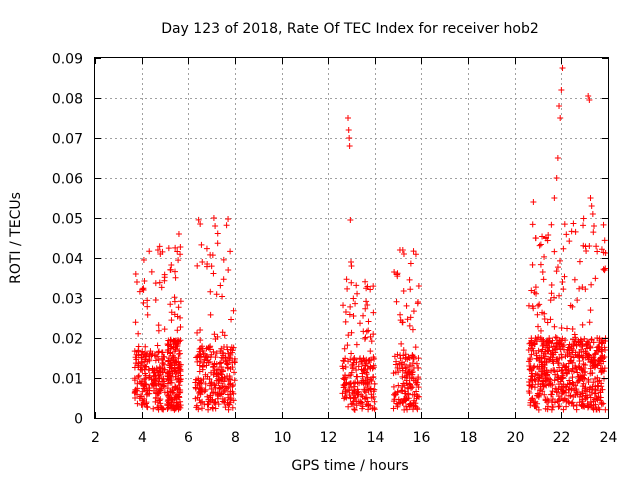 The width and height of the screenshot is (640, 484). I want to click on x-tick-label: 16, so click(422, 438).